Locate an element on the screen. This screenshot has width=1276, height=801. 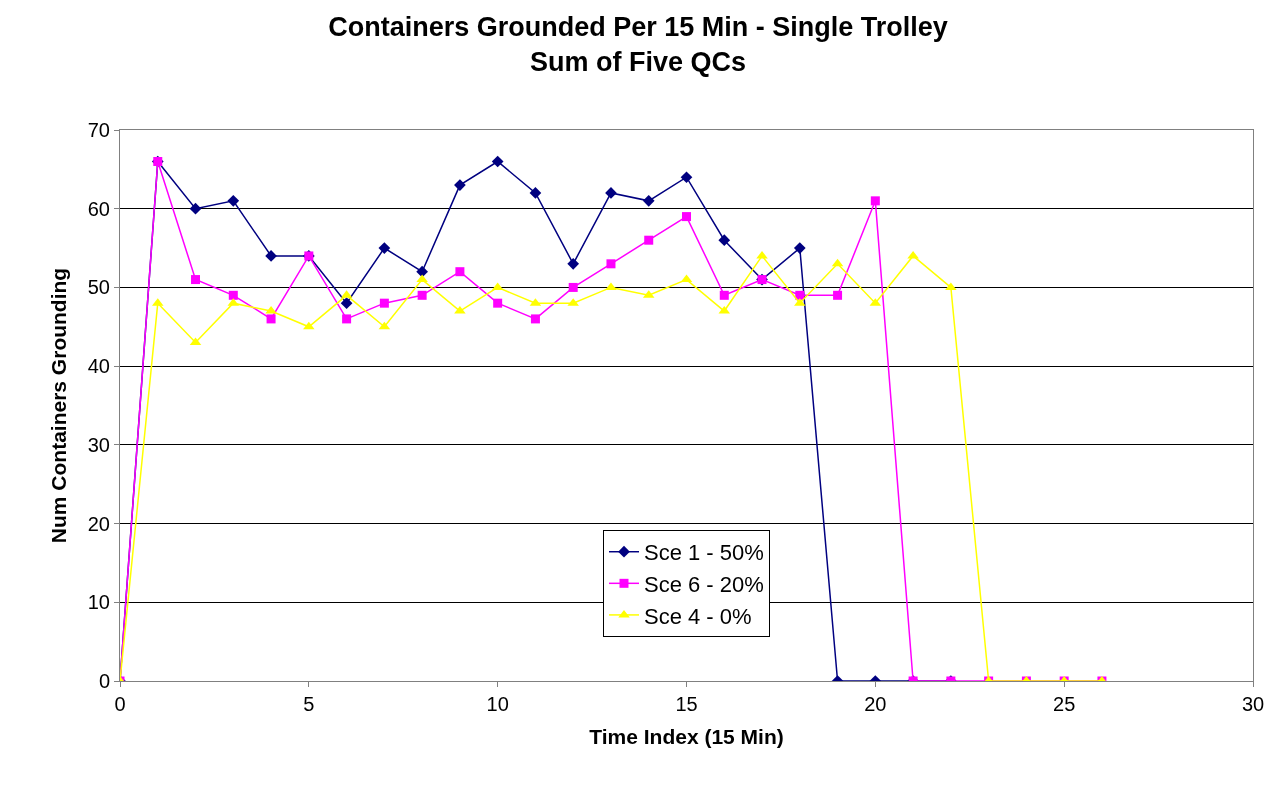
y-tick-label: 0 is located at coordinates (104, 681).